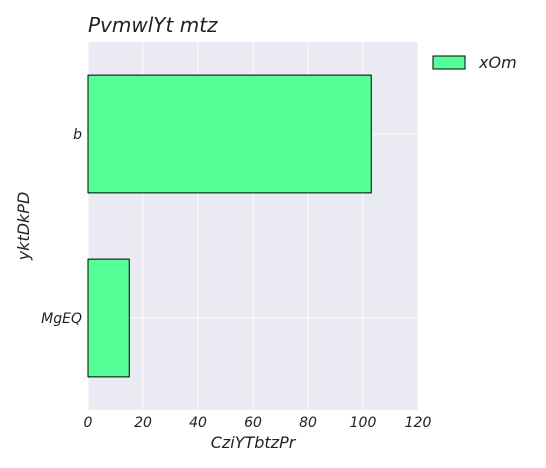  I want to click on legend-swatch, so click(449, 62).